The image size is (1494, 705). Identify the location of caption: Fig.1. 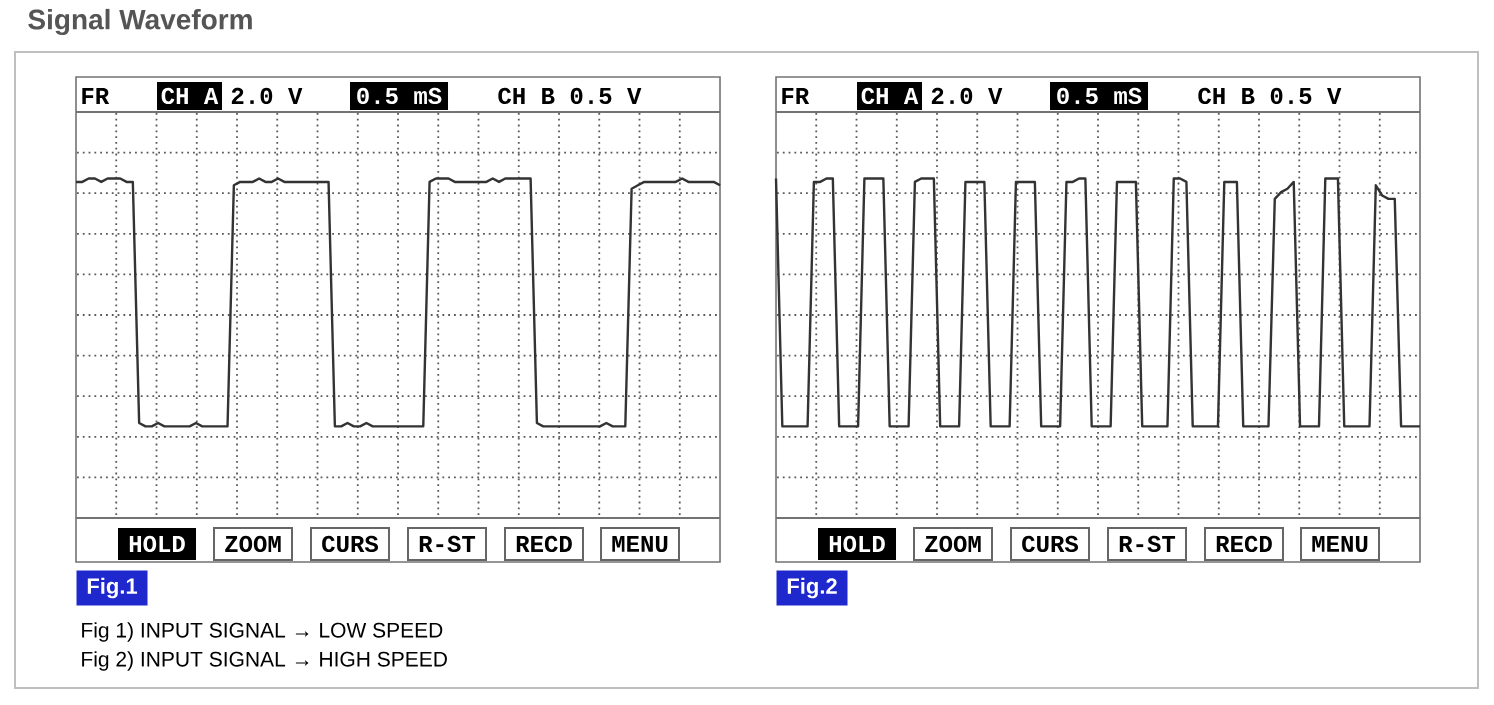
(112, 588).